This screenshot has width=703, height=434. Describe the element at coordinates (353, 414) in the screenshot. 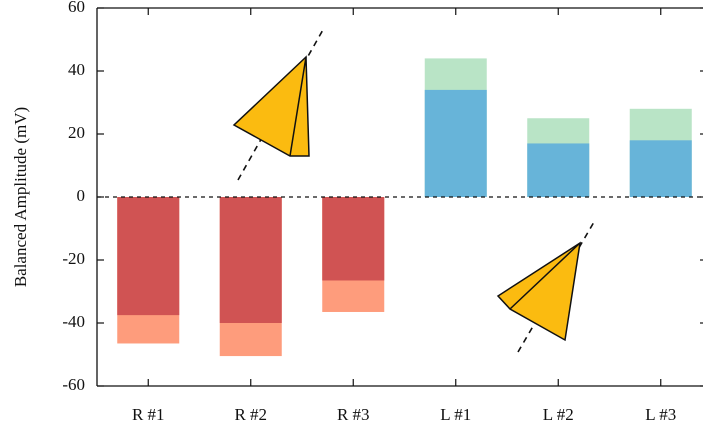

I see `x-tick-label: R #3` at that location.